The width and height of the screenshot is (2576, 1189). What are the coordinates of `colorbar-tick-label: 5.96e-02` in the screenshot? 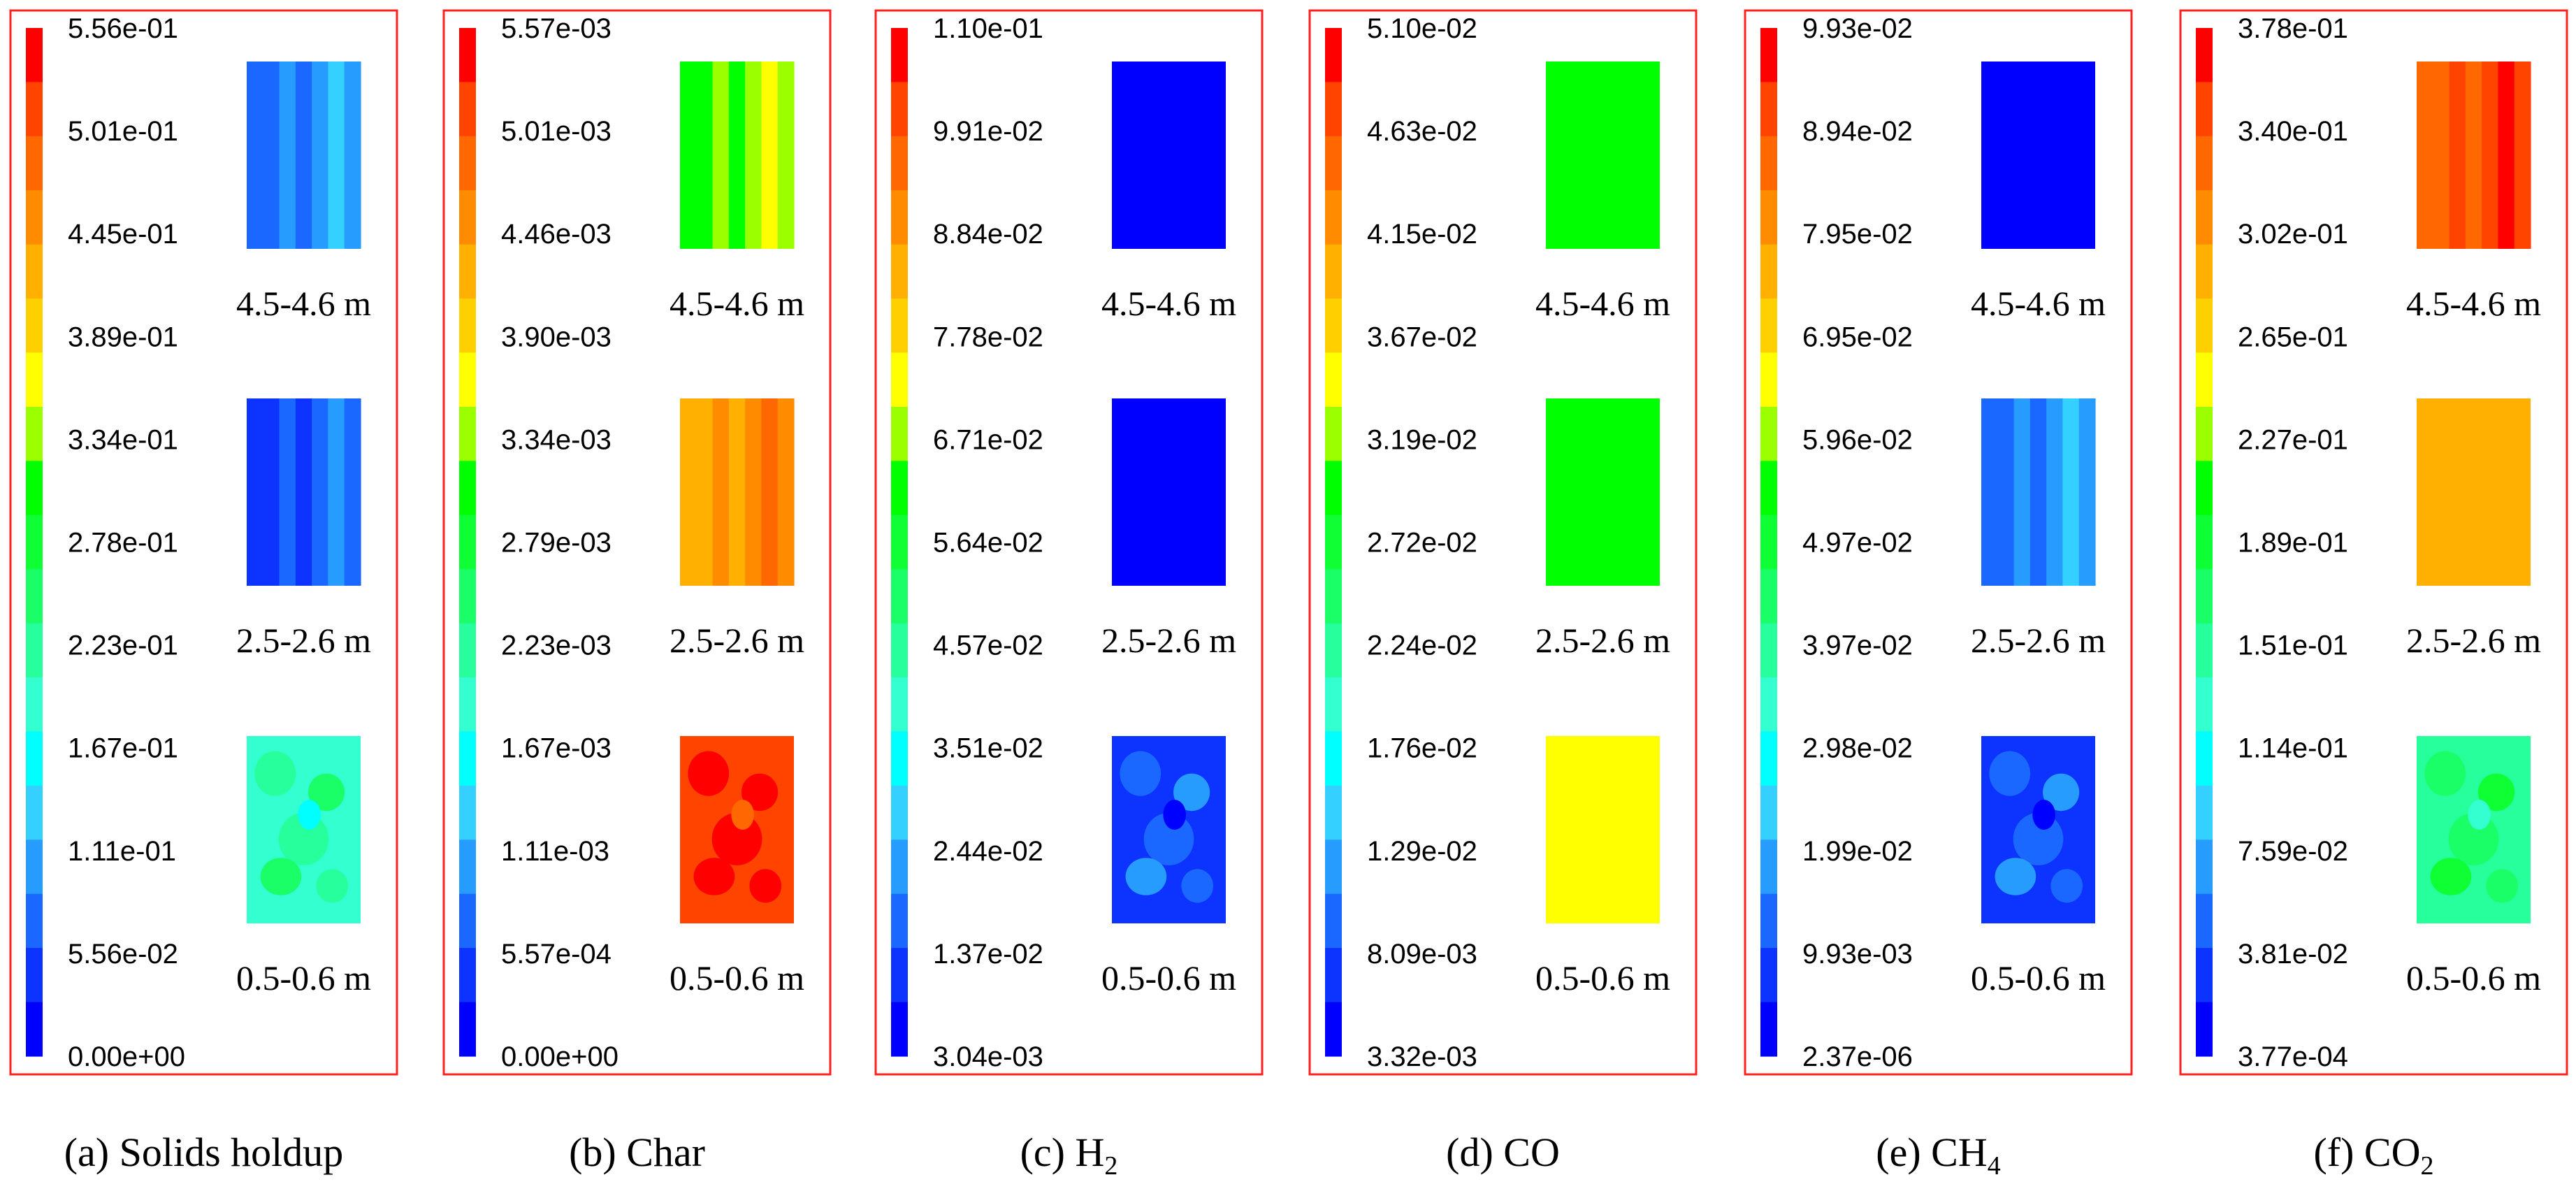 It's located at (1858, 440).